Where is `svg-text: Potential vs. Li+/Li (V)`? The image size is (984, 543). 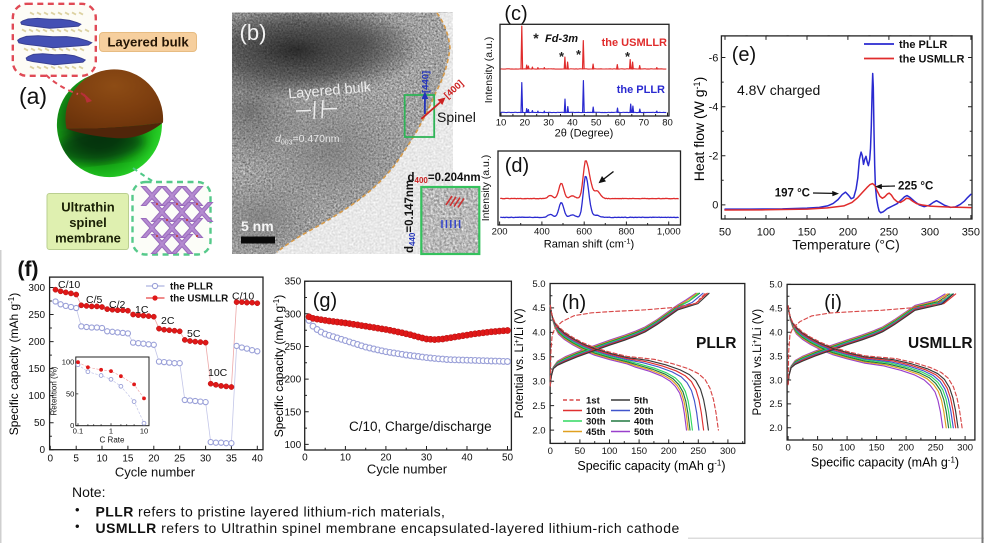
svg-text: Potential vs. Li+/Li (V) is located at coordinates (519, 363).